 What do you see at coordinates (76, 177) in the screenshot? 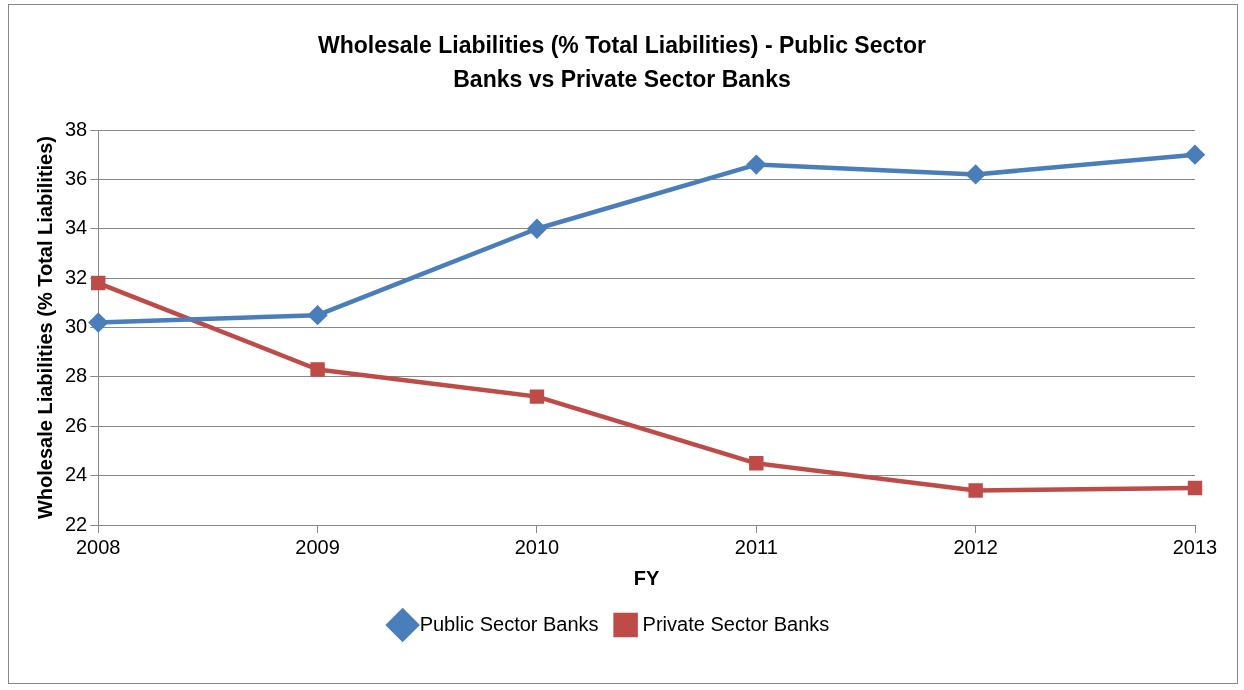
I see `y-tick-label: 36` at bounding box center [76, 177].